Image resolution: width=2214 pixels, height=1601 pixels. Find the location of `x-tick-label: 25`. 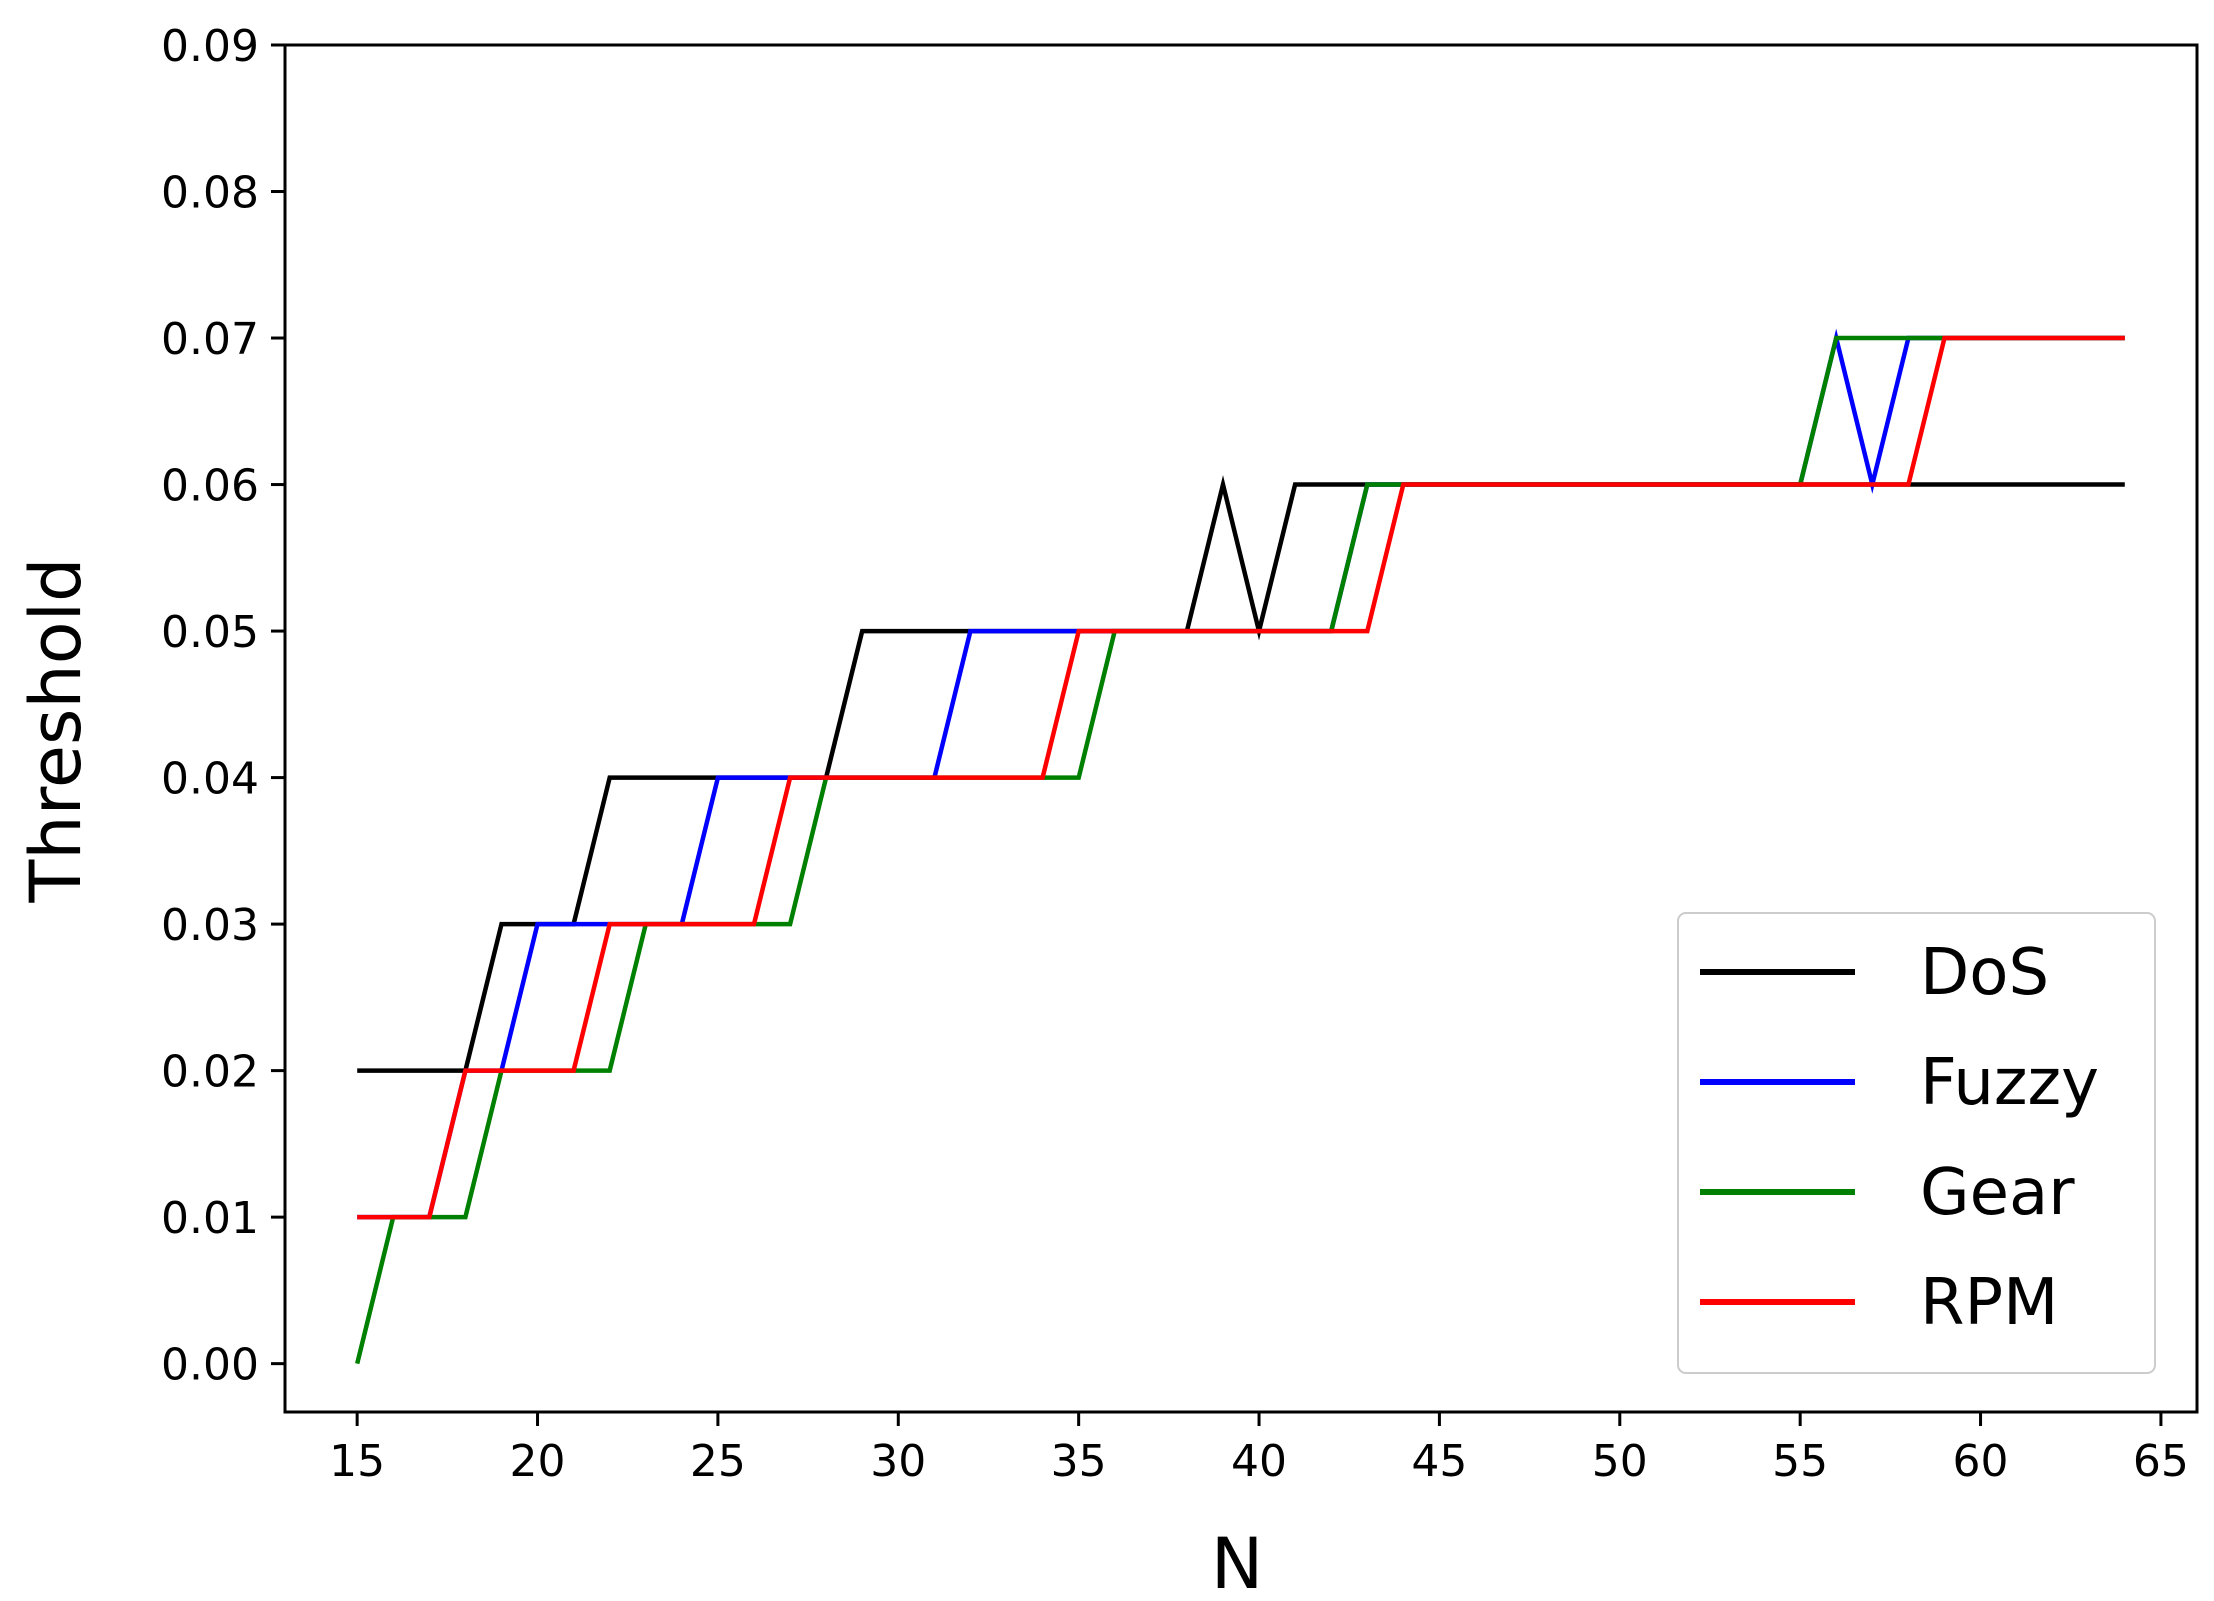

x-tick-label: 25 is located at coordinates (718, 1461).